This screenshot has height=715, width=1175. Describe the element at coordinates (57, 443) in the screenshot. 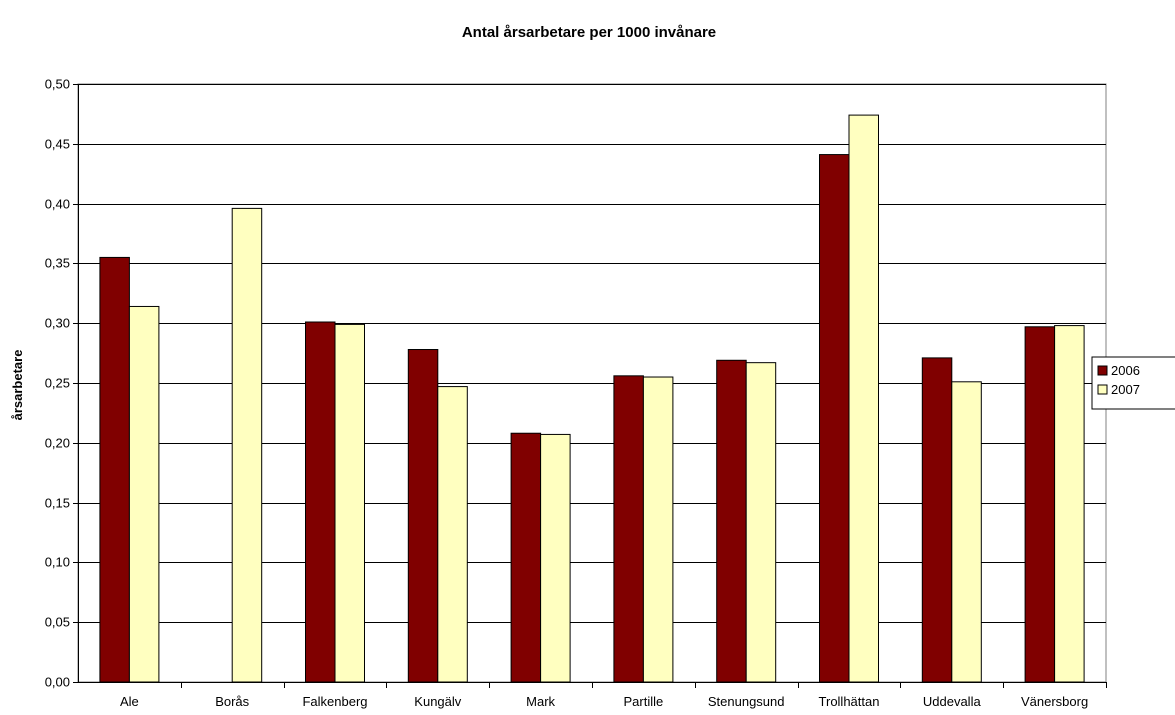

I see `y-tick-label: 0,20` at that location.